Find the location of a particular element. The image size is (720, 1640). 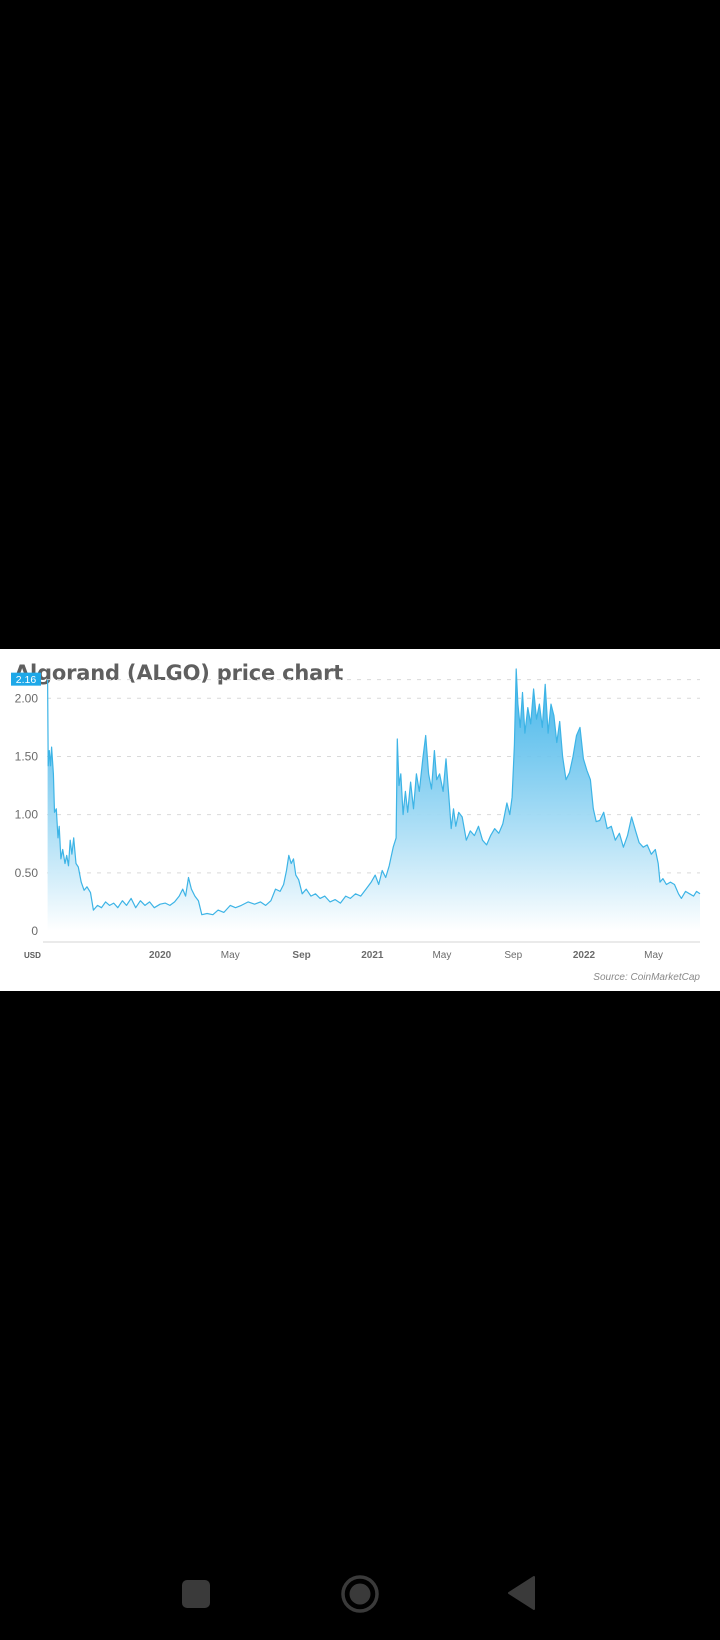

back-button is located at coordinates (521, 1593).